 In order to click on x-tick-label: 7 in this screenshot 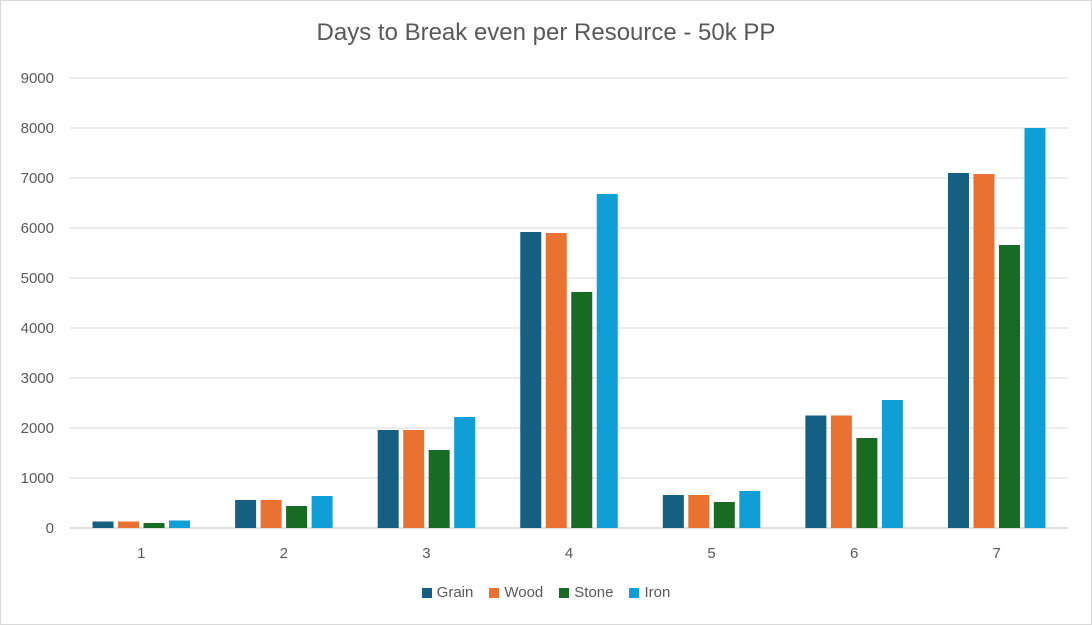, I will do `click(997, 553)`.